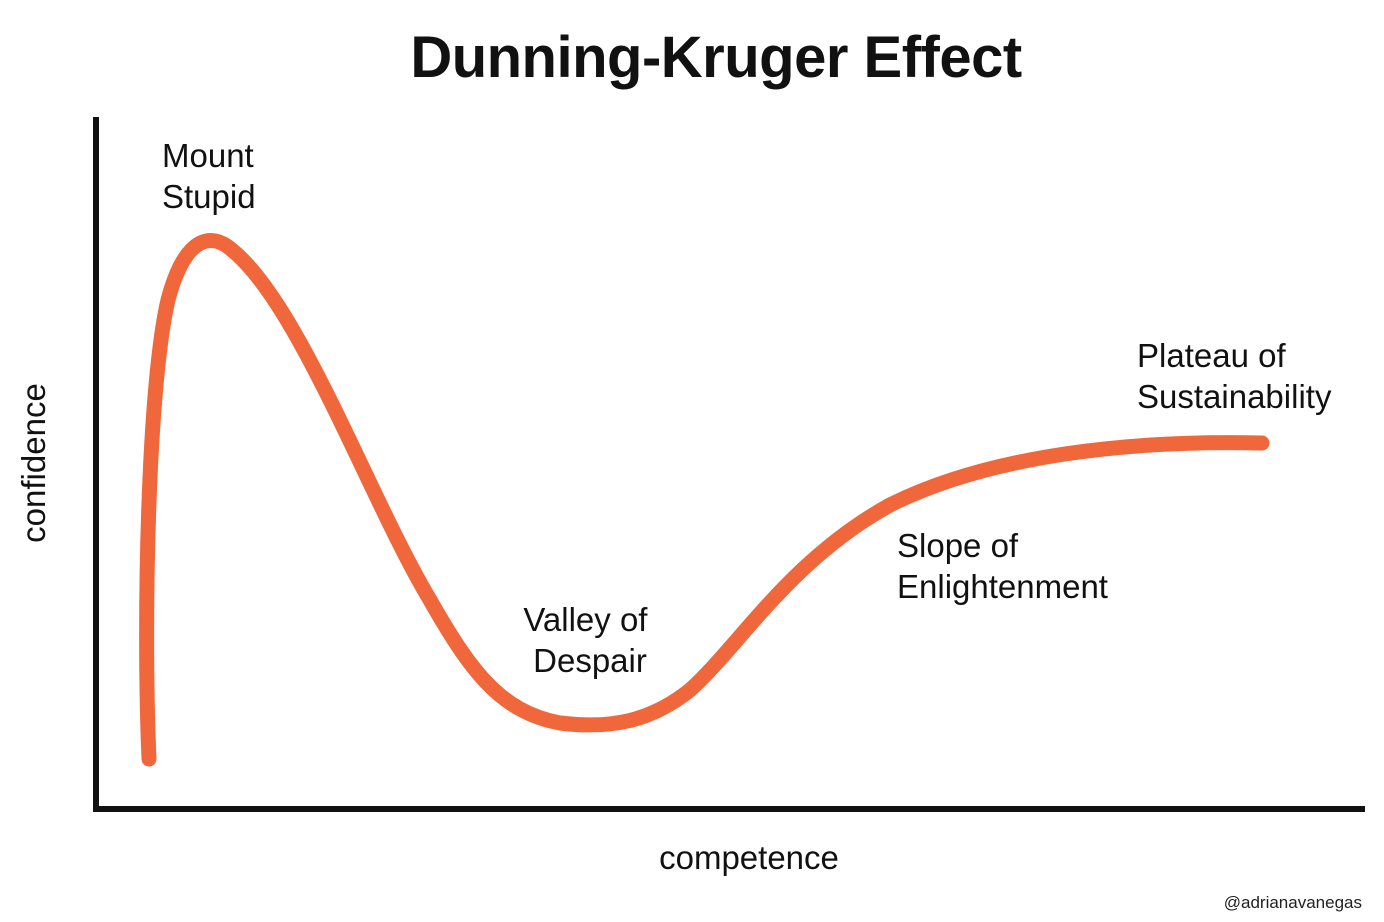 The height and width of the screenshot is (922, 1384). I want to click on label-valley-of-despair: Valley of Despair, so click(589, 640).